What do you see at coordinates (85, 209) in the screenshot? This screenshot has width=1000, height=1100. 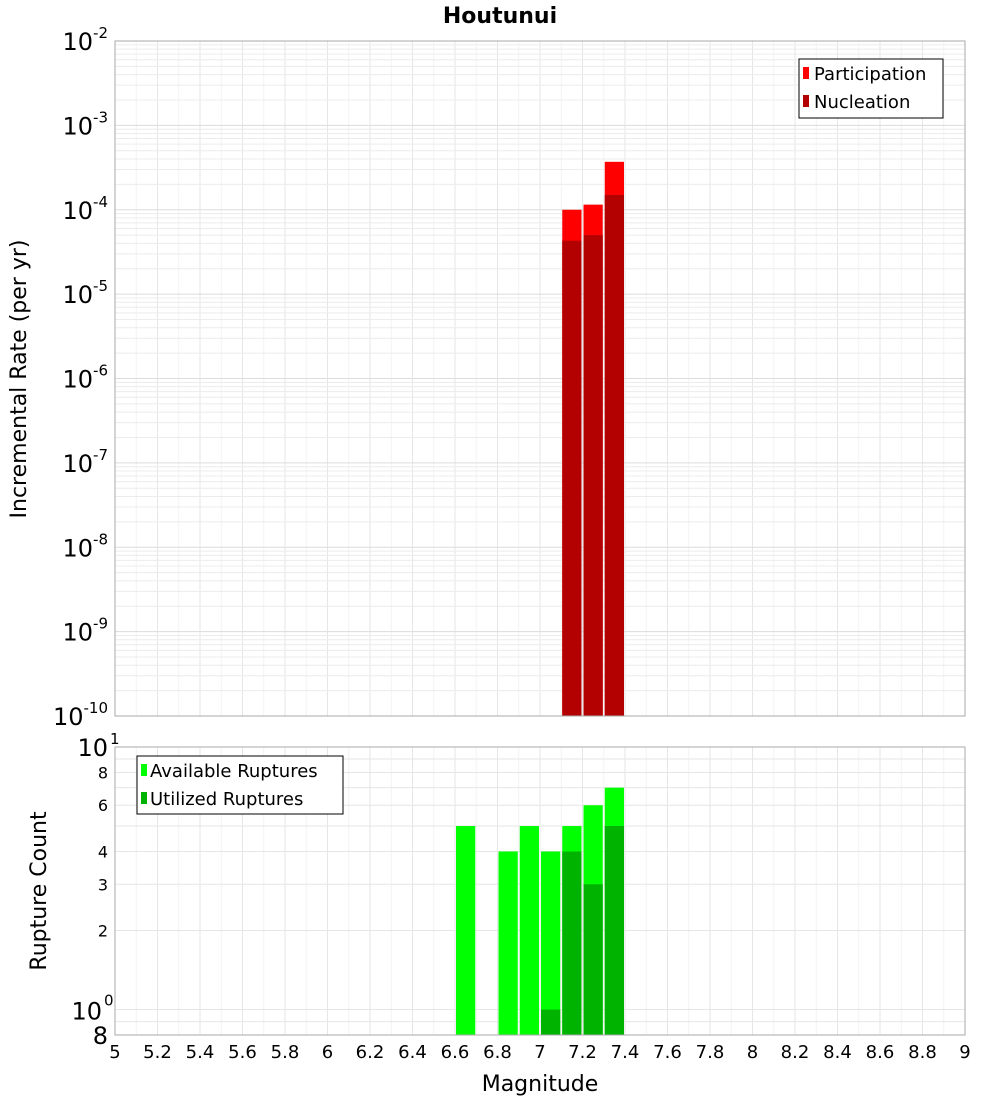 I see `y-tick-label: 10⁻⁴` at bounding box center [85, 209].